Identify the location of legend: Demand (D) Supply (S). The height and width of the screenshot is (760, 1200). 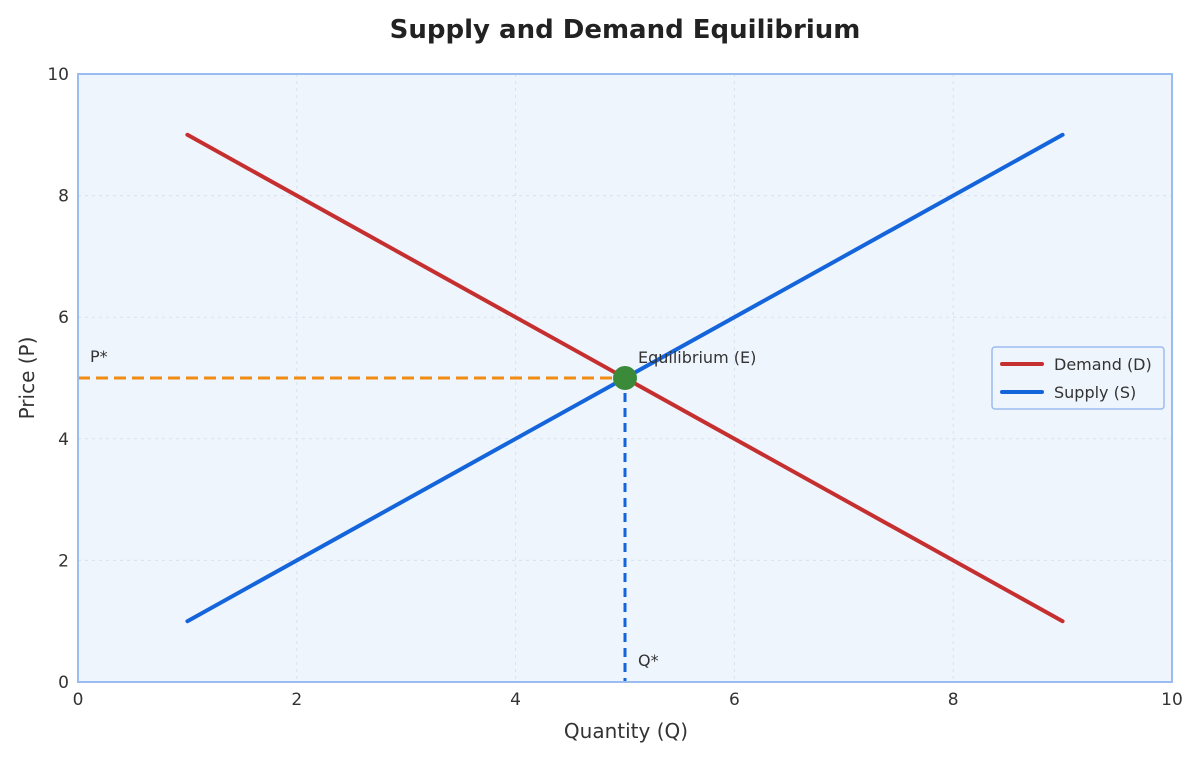
(1078, 378).